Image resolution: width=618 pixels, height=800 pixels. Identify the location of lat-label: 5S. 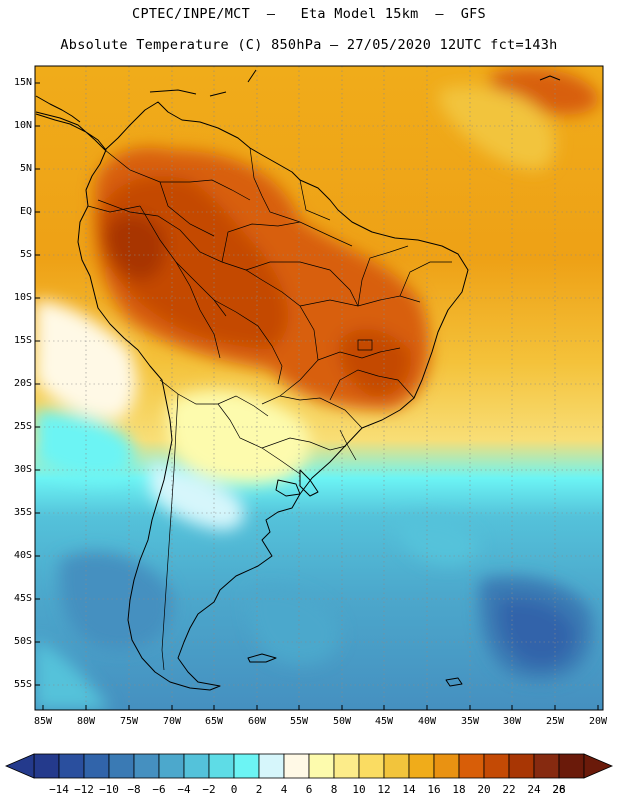
(25, 254).